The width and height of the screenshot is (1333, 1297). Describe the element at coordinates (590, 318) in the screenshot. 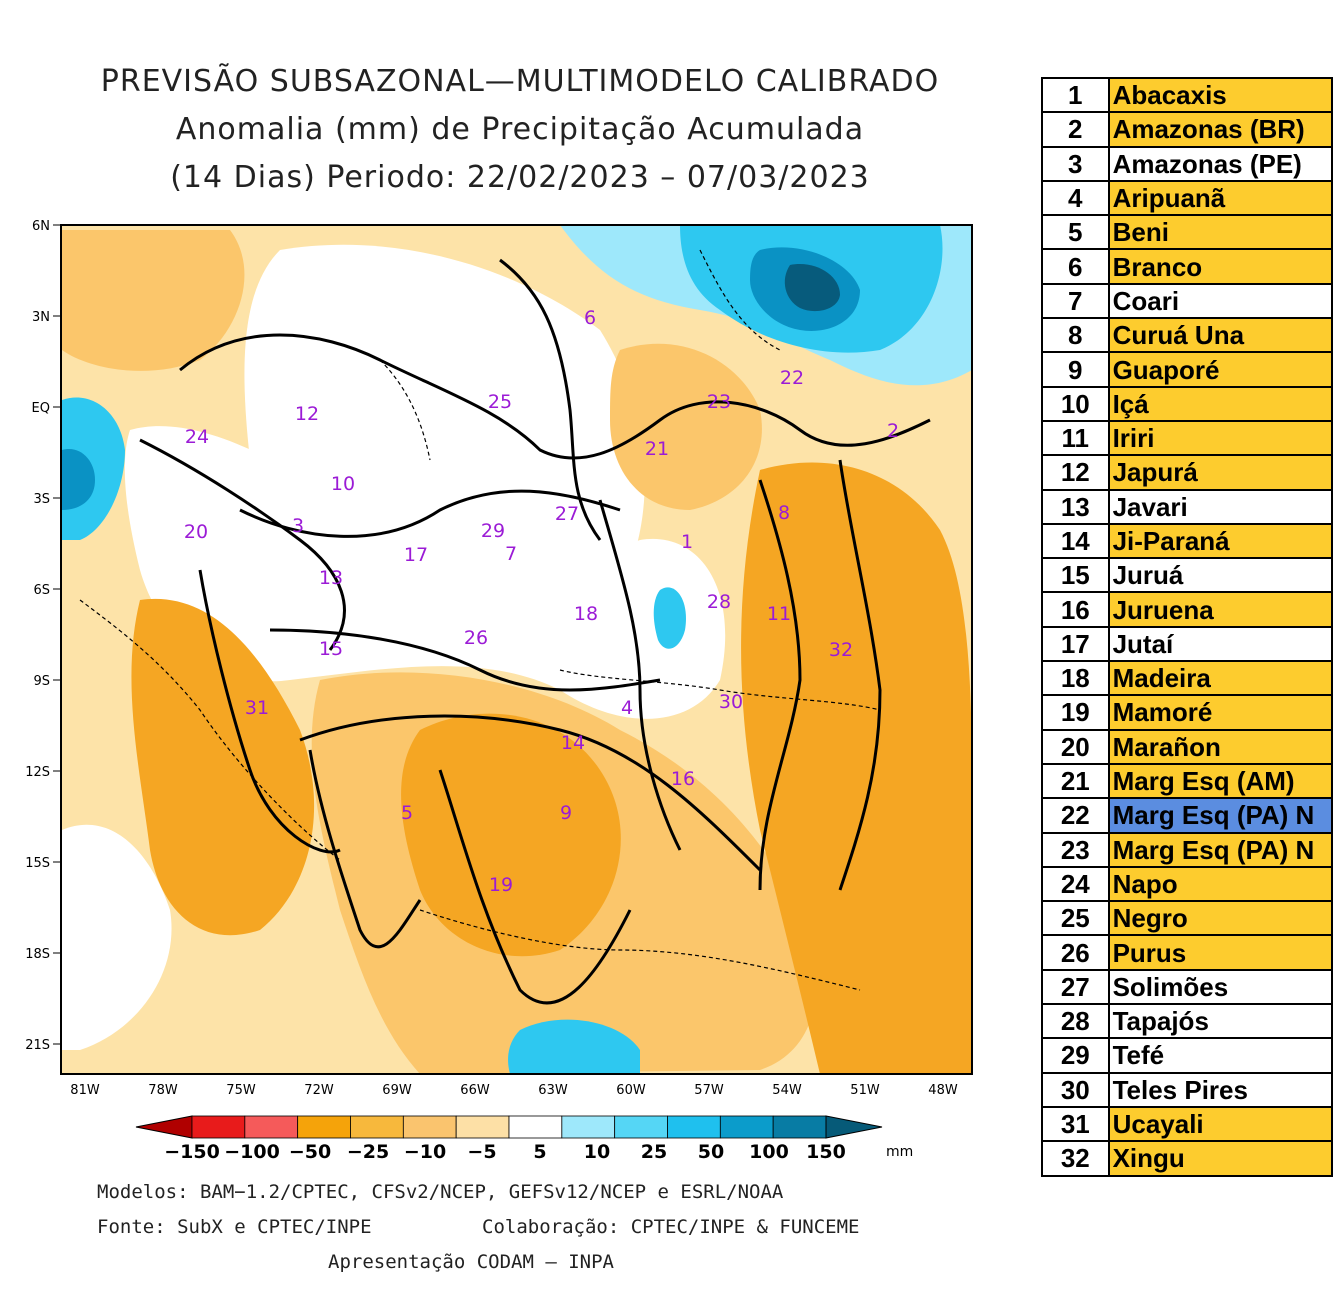

I see `basin-label: 6` at that location.